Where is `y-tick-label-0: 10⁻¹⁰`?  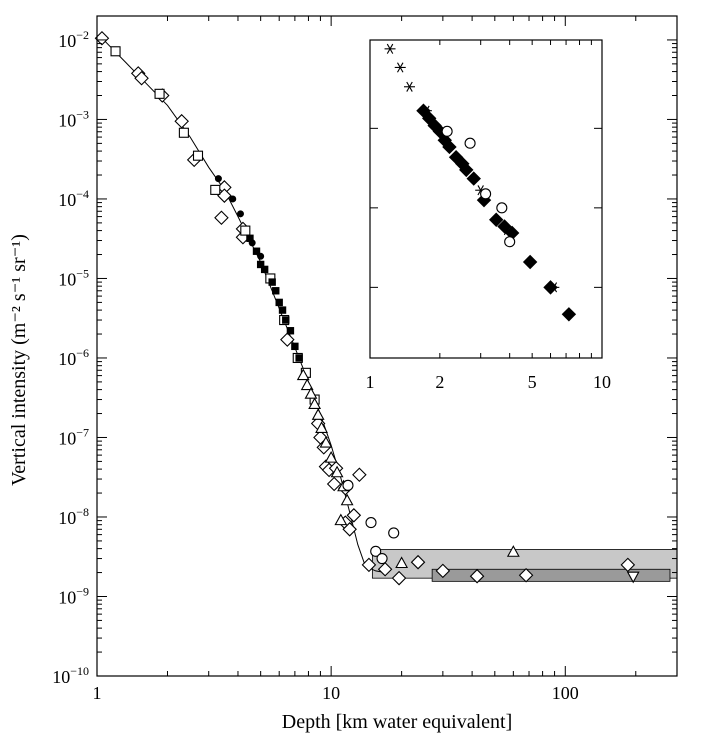
y-tick-label-0: 10⁻¹⁰ is located at coordinates (70, 675).